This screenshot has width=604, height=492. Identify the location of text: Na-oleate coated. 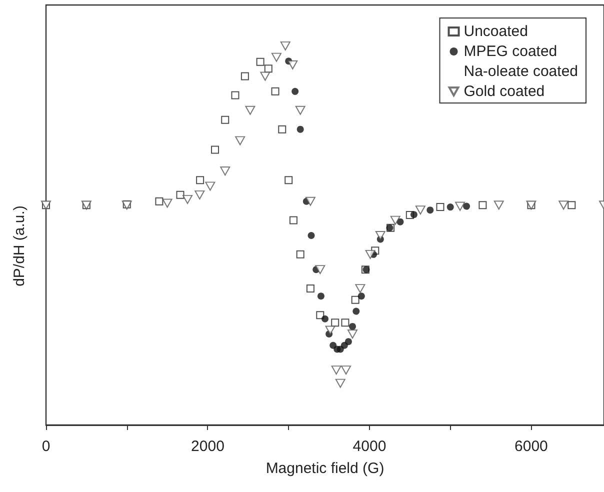
(521, 71).